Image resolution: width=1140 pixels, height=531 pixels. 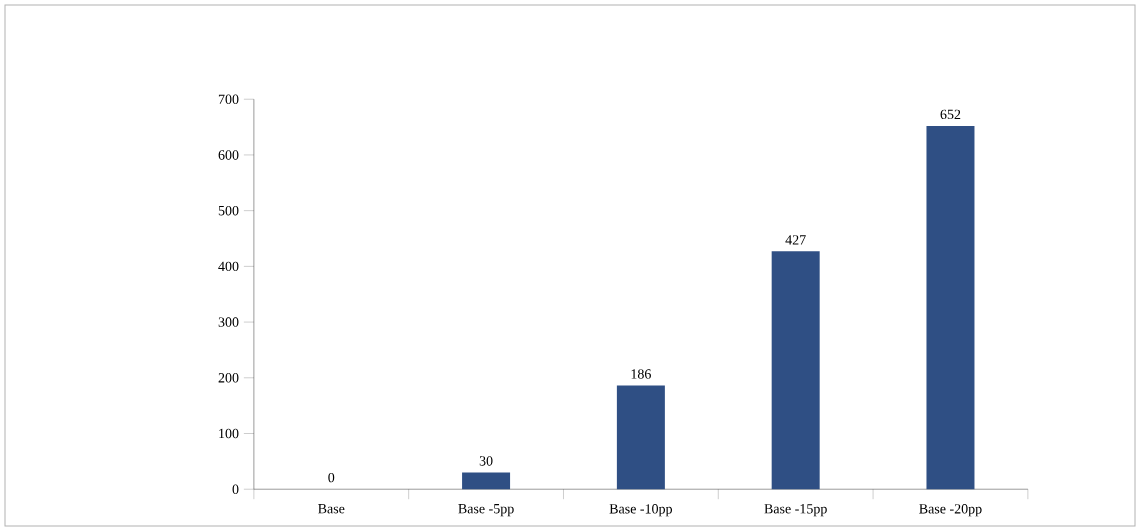 I want to click on y-tick-label: 500, so click(x=228, y=210).